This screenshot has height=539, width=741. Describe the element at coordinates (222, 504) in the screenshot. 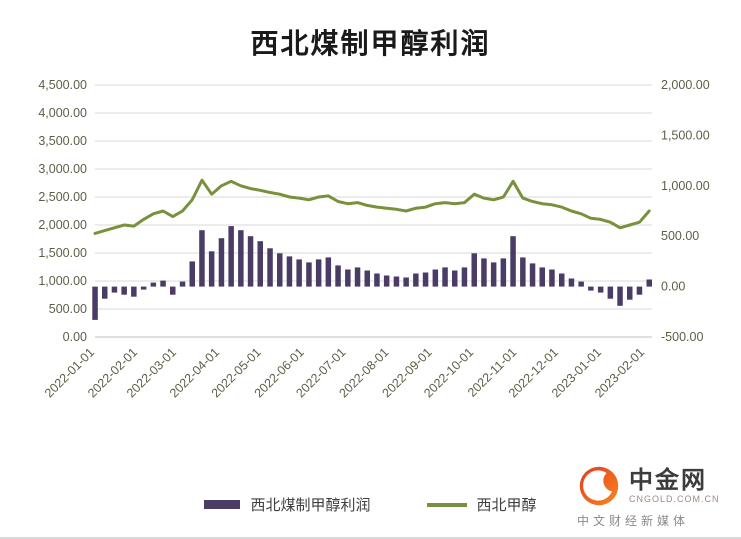

I see `bar-series-swatch` at that location.